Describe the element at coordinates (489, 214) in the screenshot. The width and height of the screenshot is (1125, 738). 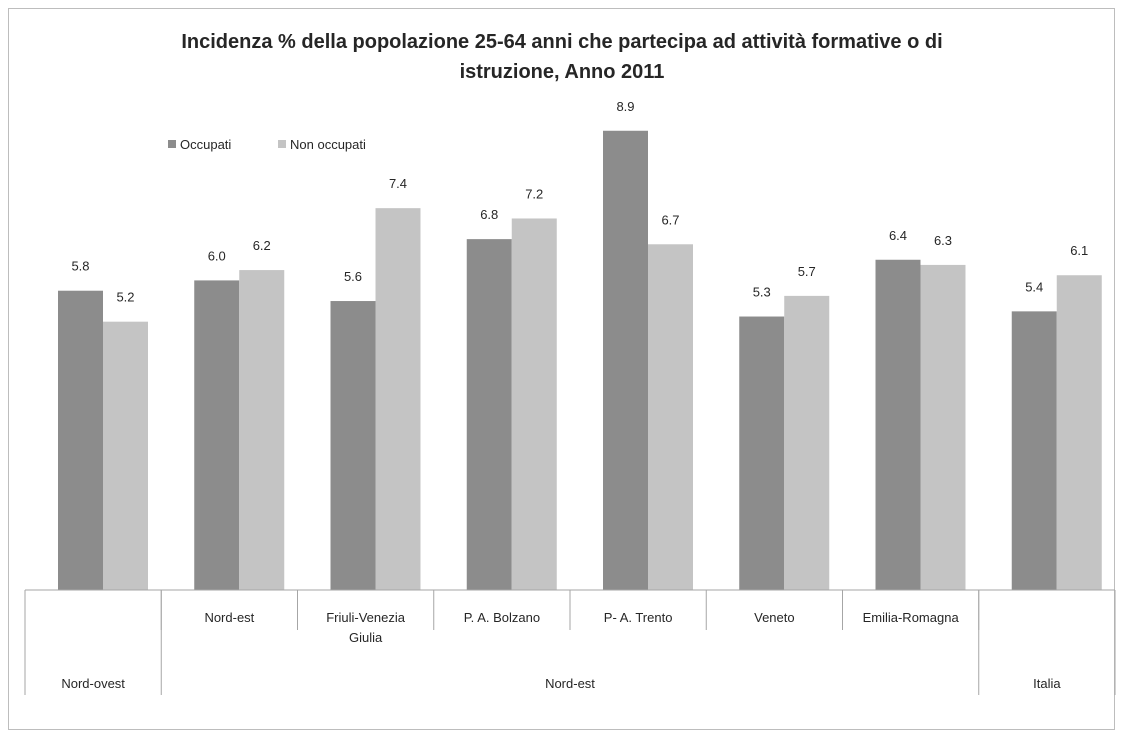
I see `data-label: 6.8` at that location.